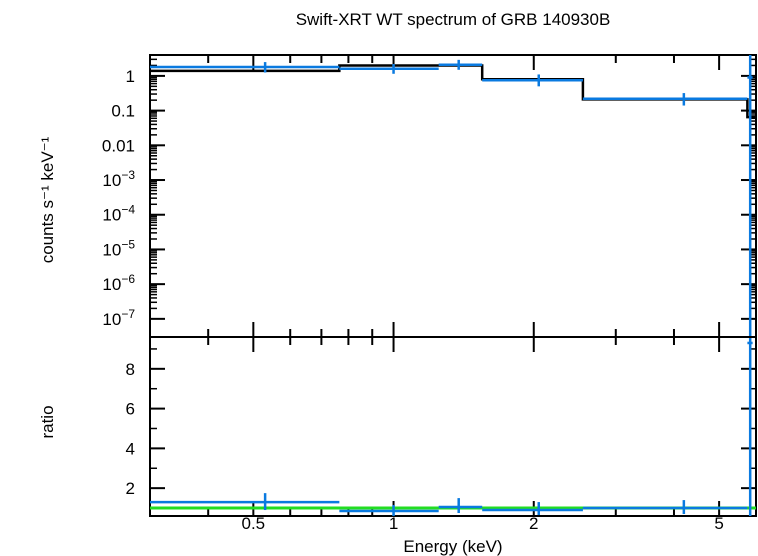  I want to click on y-tick-label: 1, so click(130, 76).